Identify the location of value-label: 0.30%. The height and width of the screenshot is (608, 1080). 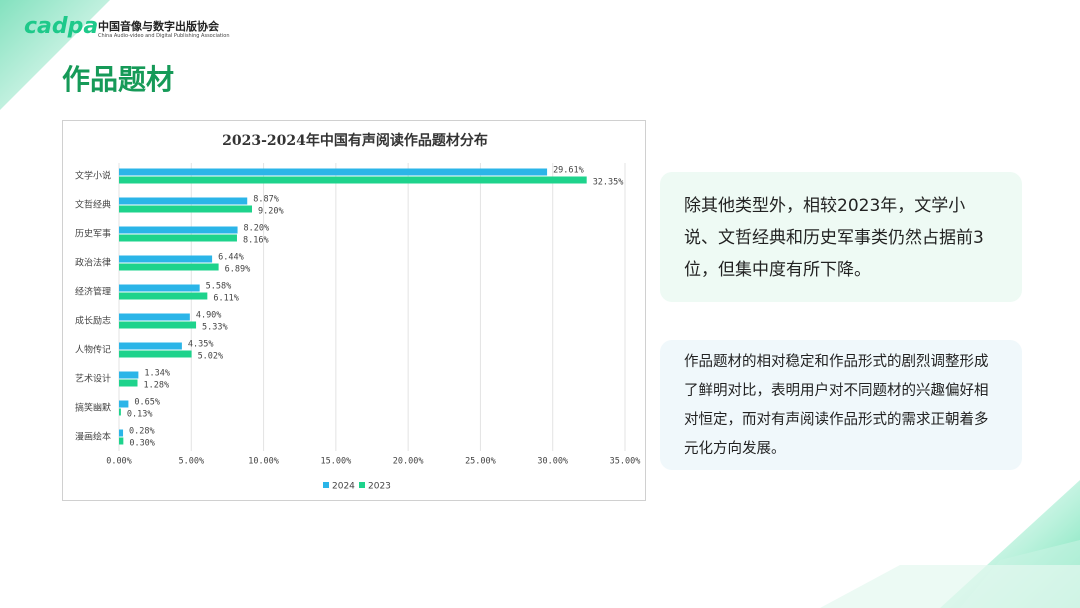
(142, 444).